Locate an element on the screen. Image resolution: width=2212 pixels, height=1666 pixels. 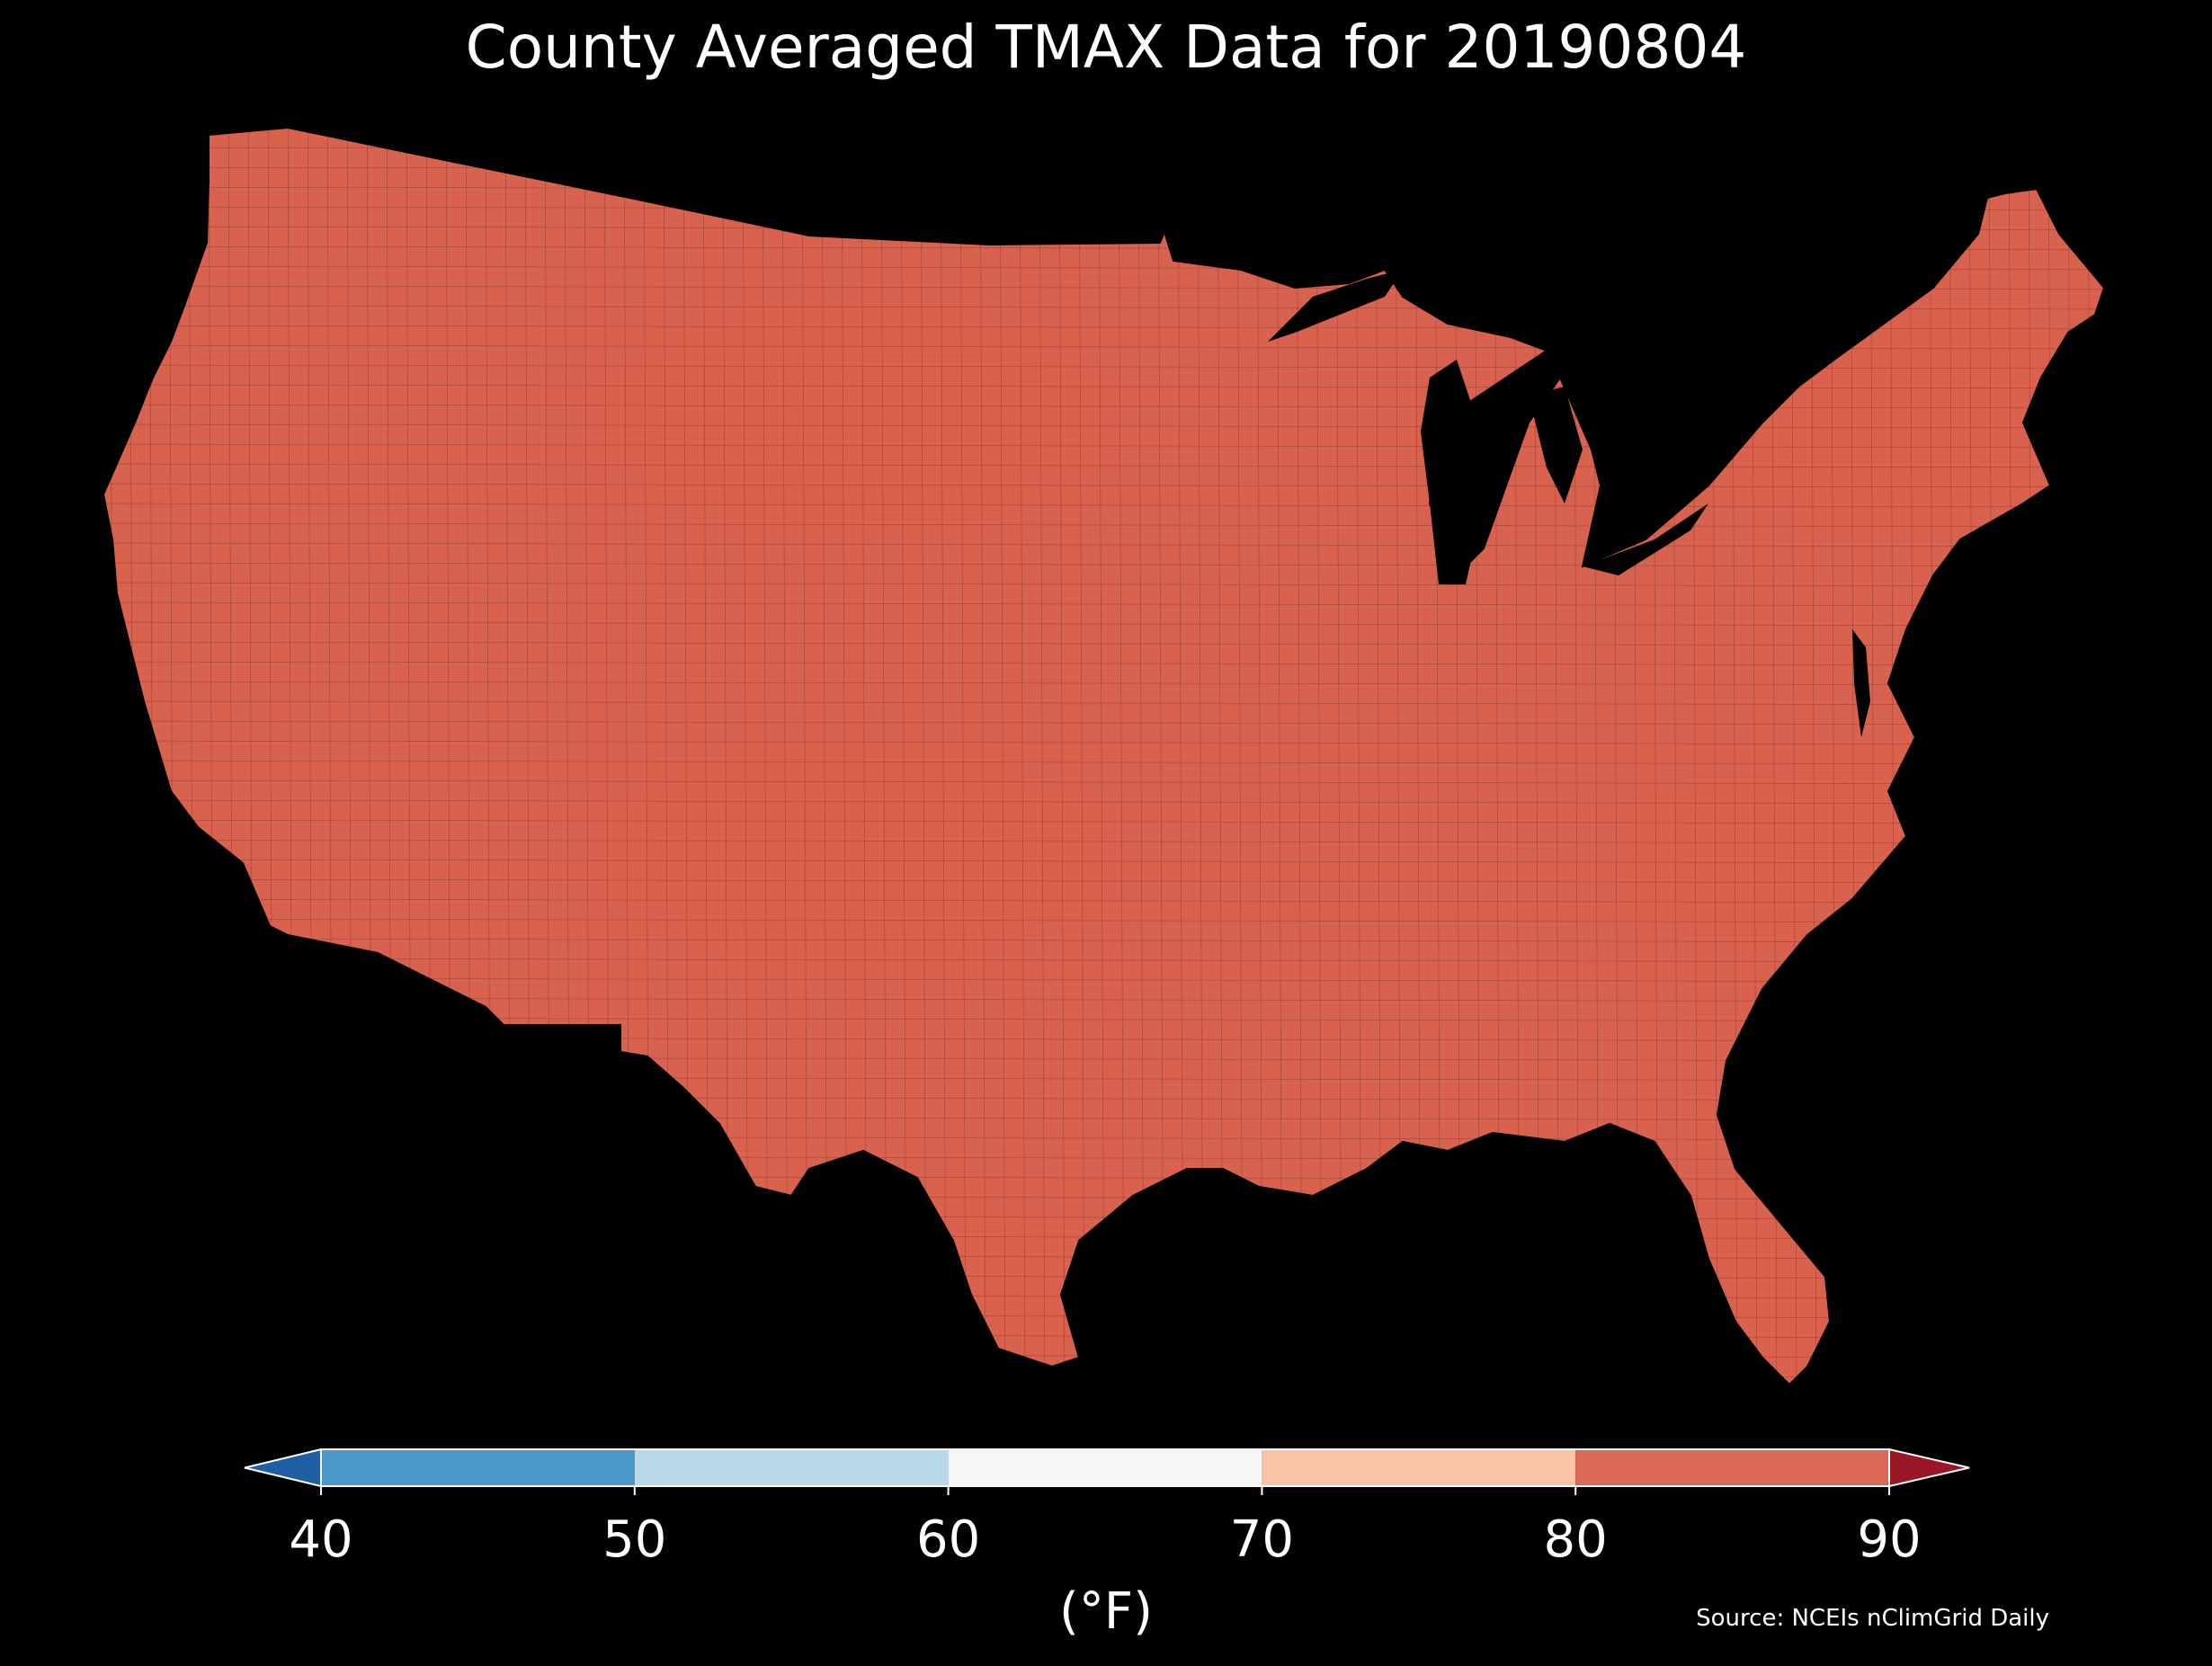
colorbar-tick-label: 60 is located at coordinates (948, 1540).